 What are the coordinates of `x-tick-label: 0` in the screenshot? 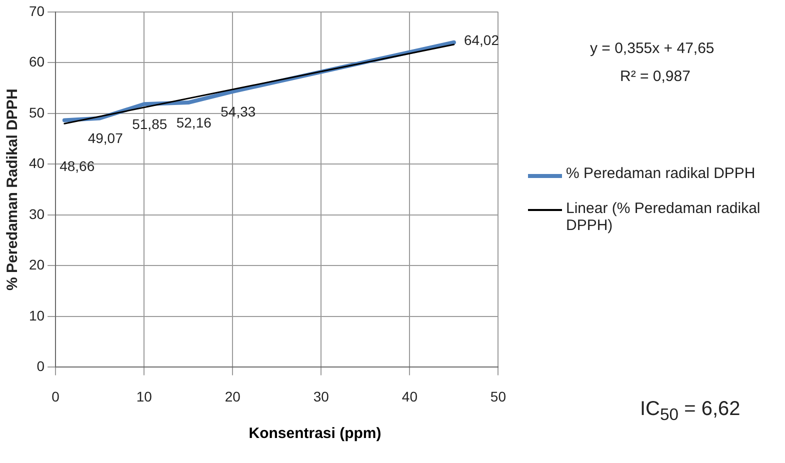 It's located at (56, 396).